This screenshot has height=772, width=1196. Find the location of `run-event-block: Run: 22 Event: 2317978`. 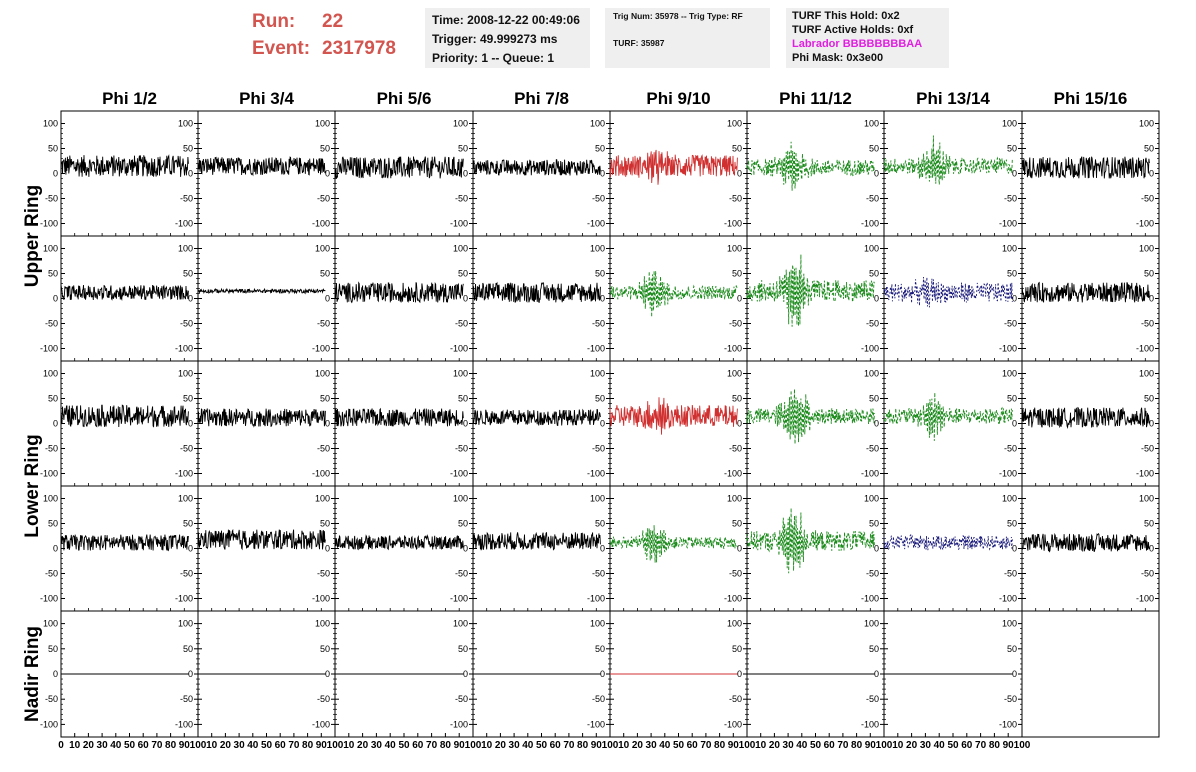

run-event-block: Run: 22 Event: 2317978 is located at coordinates (336, 37).